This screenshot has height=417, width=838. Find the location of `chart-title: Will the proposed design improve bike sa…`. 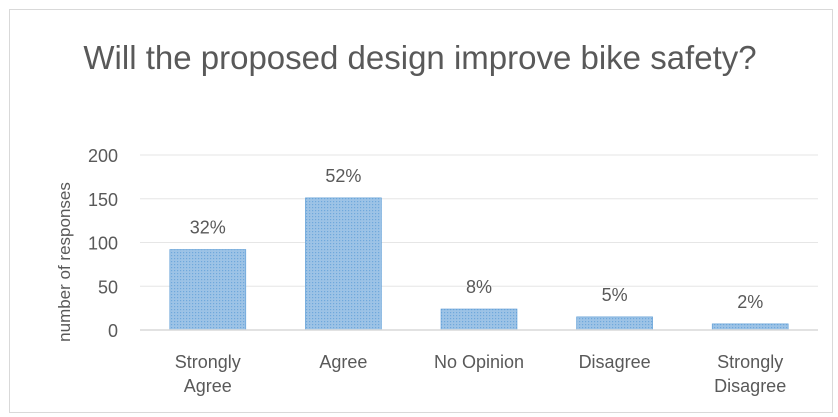

chart-title: Will the proposed design improve bike sa… is located at coordinates (420, 57).